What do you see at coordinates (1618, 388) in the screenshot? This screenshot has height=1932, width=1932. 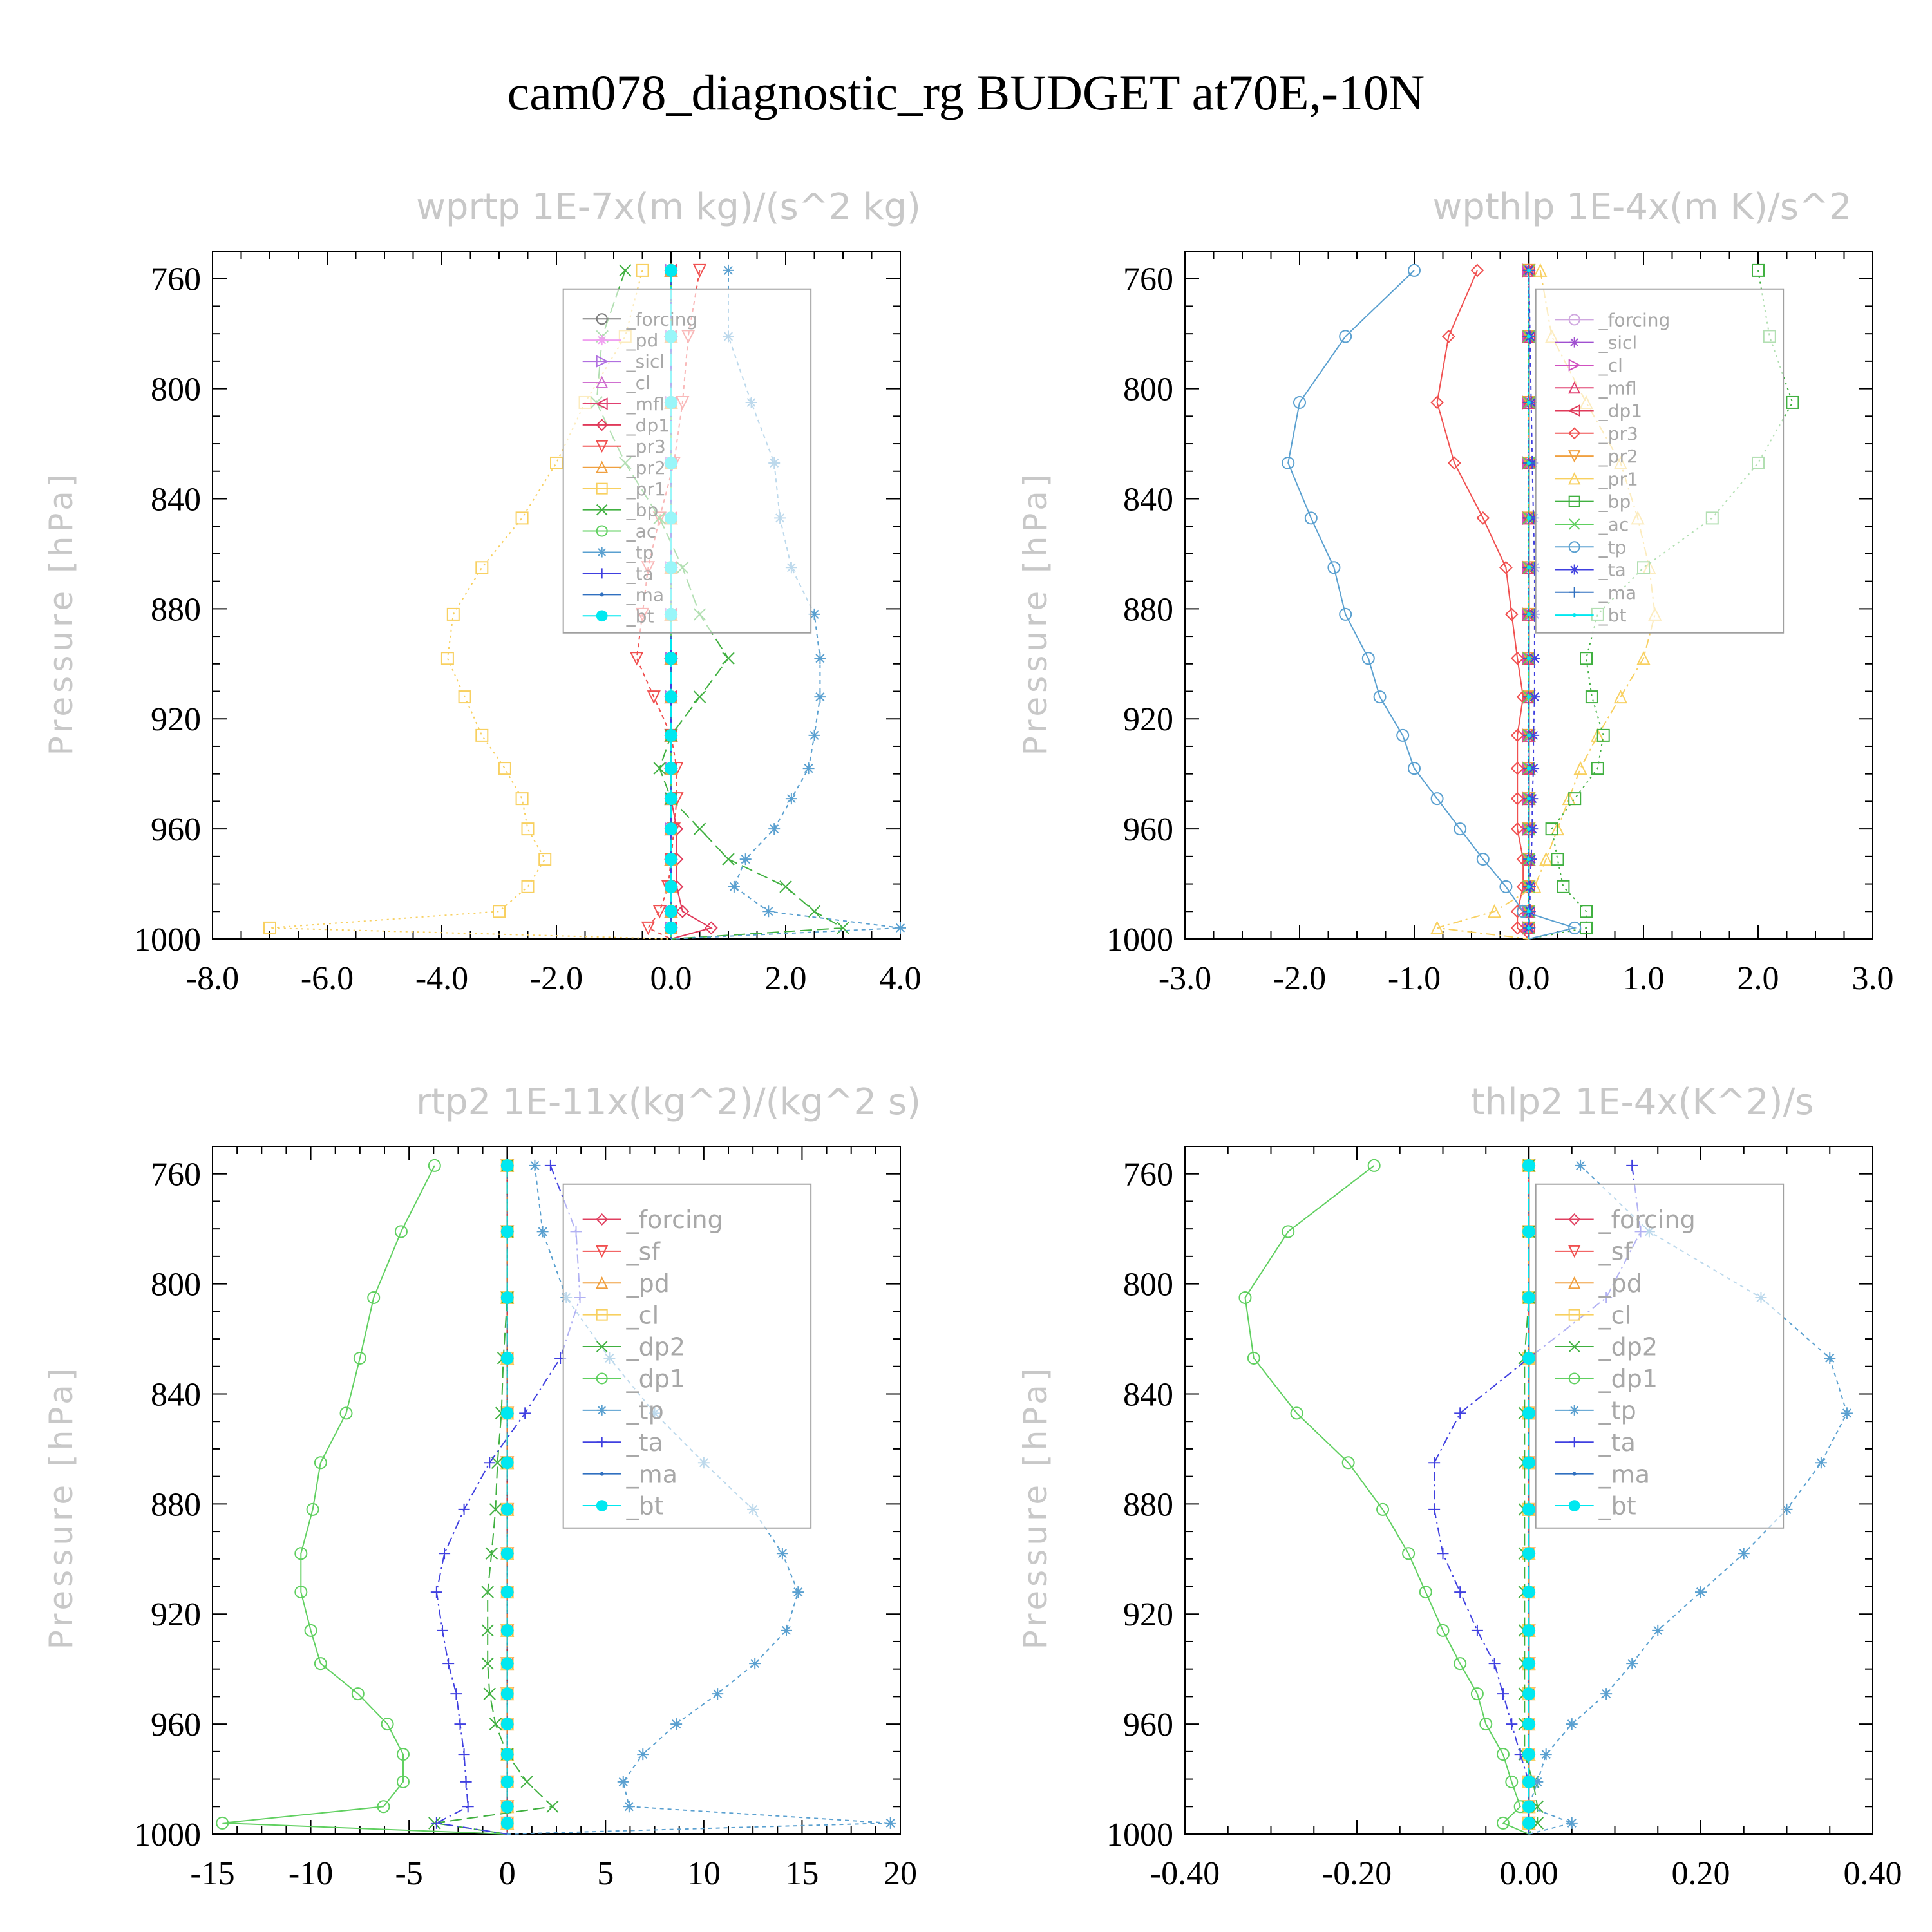 I see `legend-label: _mfl` at bounding box center [1618, 388].